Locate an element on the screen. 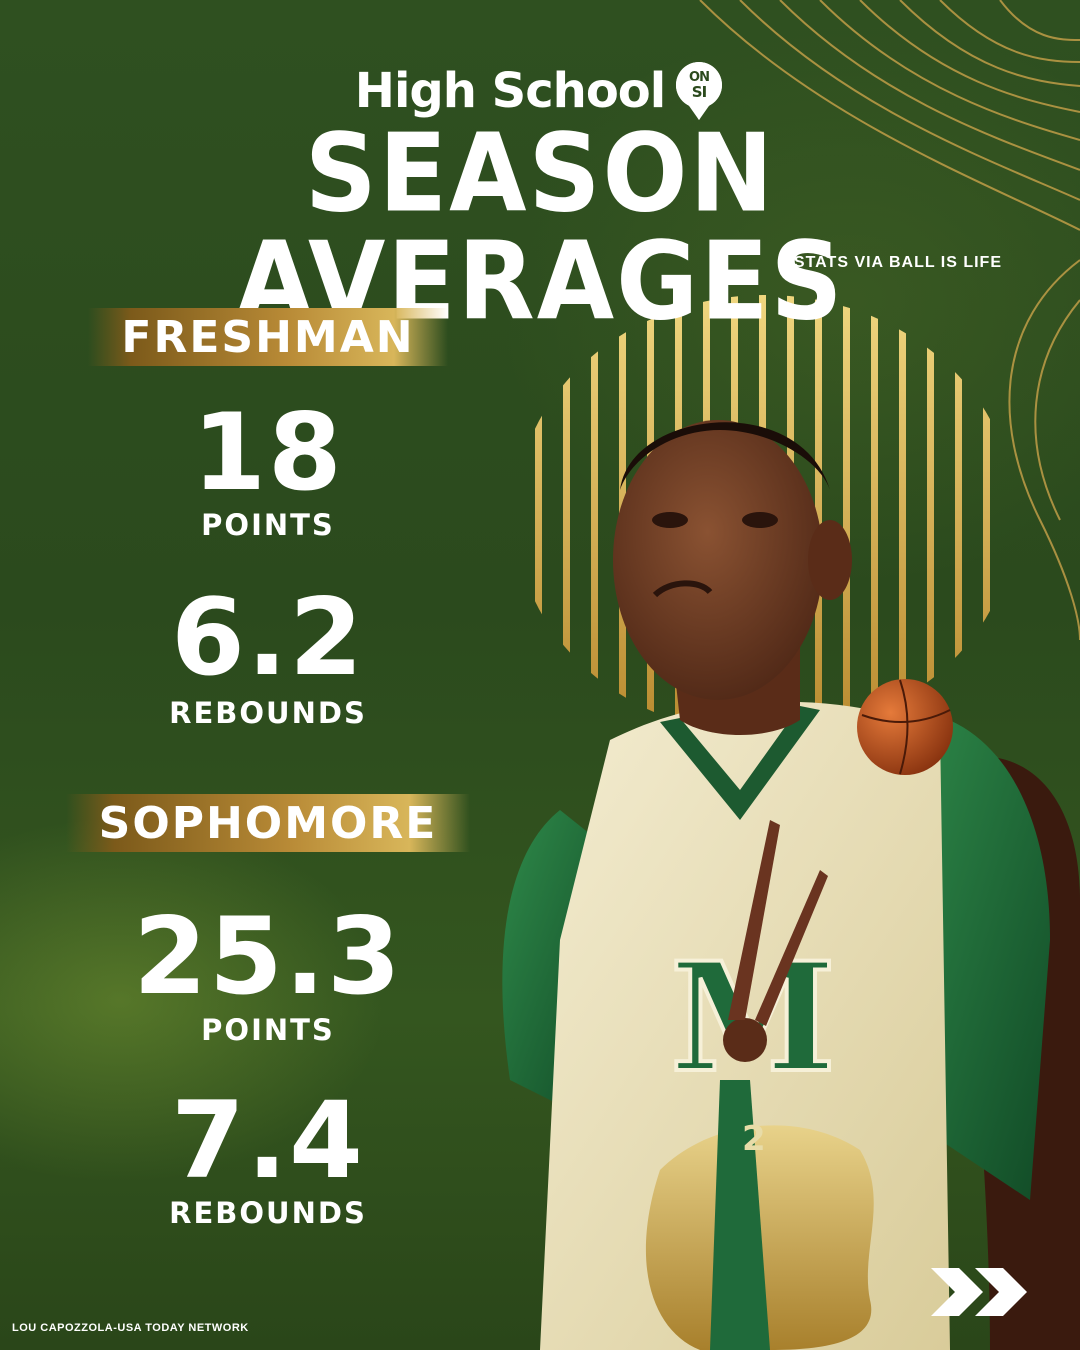  freshman-points-label: POINTS is located at coordinates (268, 525).